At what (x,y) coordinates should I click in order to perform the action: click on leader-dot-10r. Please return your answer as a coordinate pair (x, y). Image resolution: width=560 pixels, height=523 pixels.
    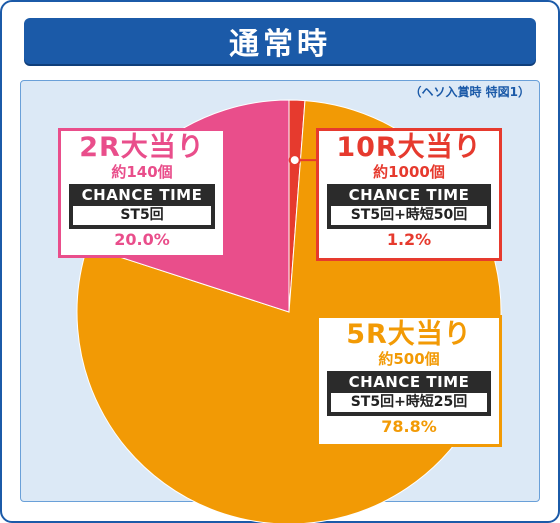
    Looking at the image, I should click on (294, 160).